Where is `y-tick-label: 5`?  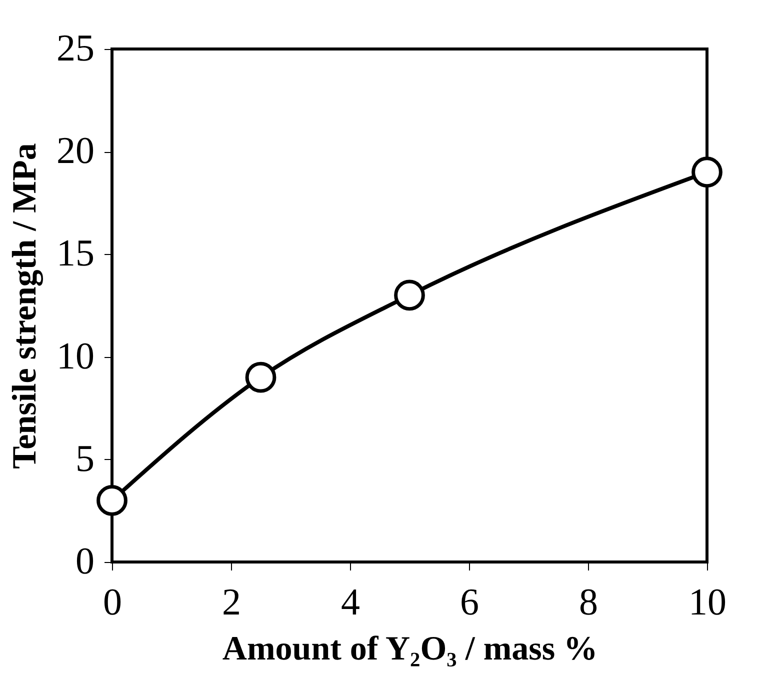 y-tick-label: 5 is located at coordinates (85, 459).